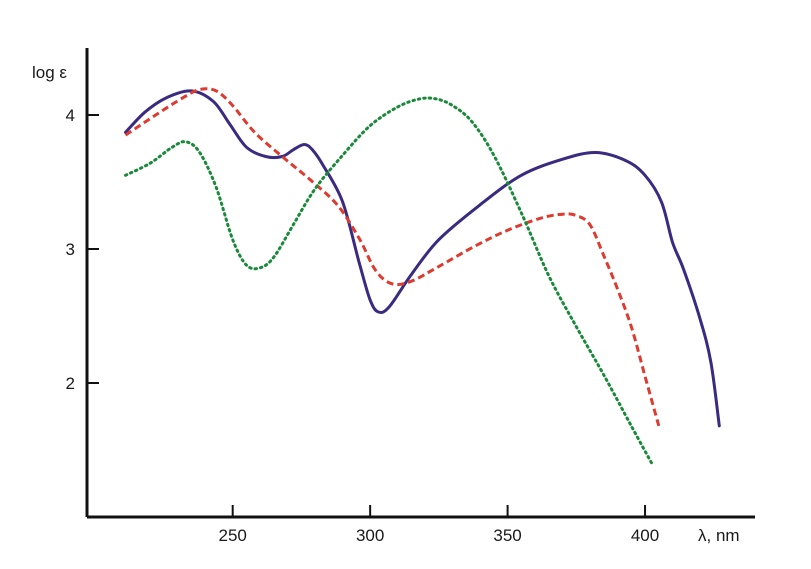 This screenshot has height=569, width=811. Describe the element at coordinates (719, 535) in the screenshot. I see `x-axis-title: λ, nm` at that location.